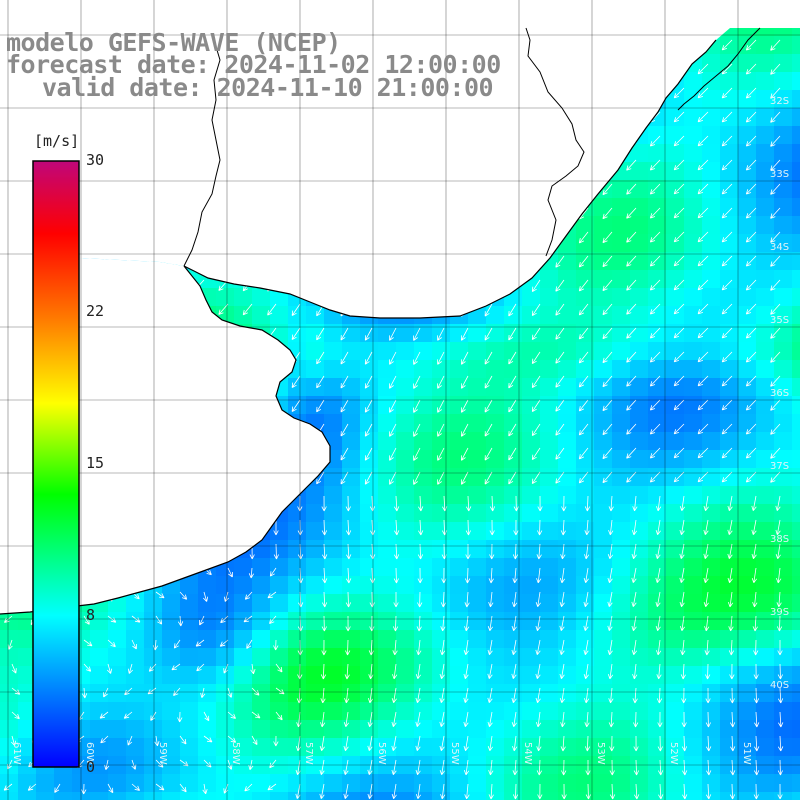 The height and width of the screenshot is (800, 800). I want to click on lat-label: 38S, so click(779, 539).